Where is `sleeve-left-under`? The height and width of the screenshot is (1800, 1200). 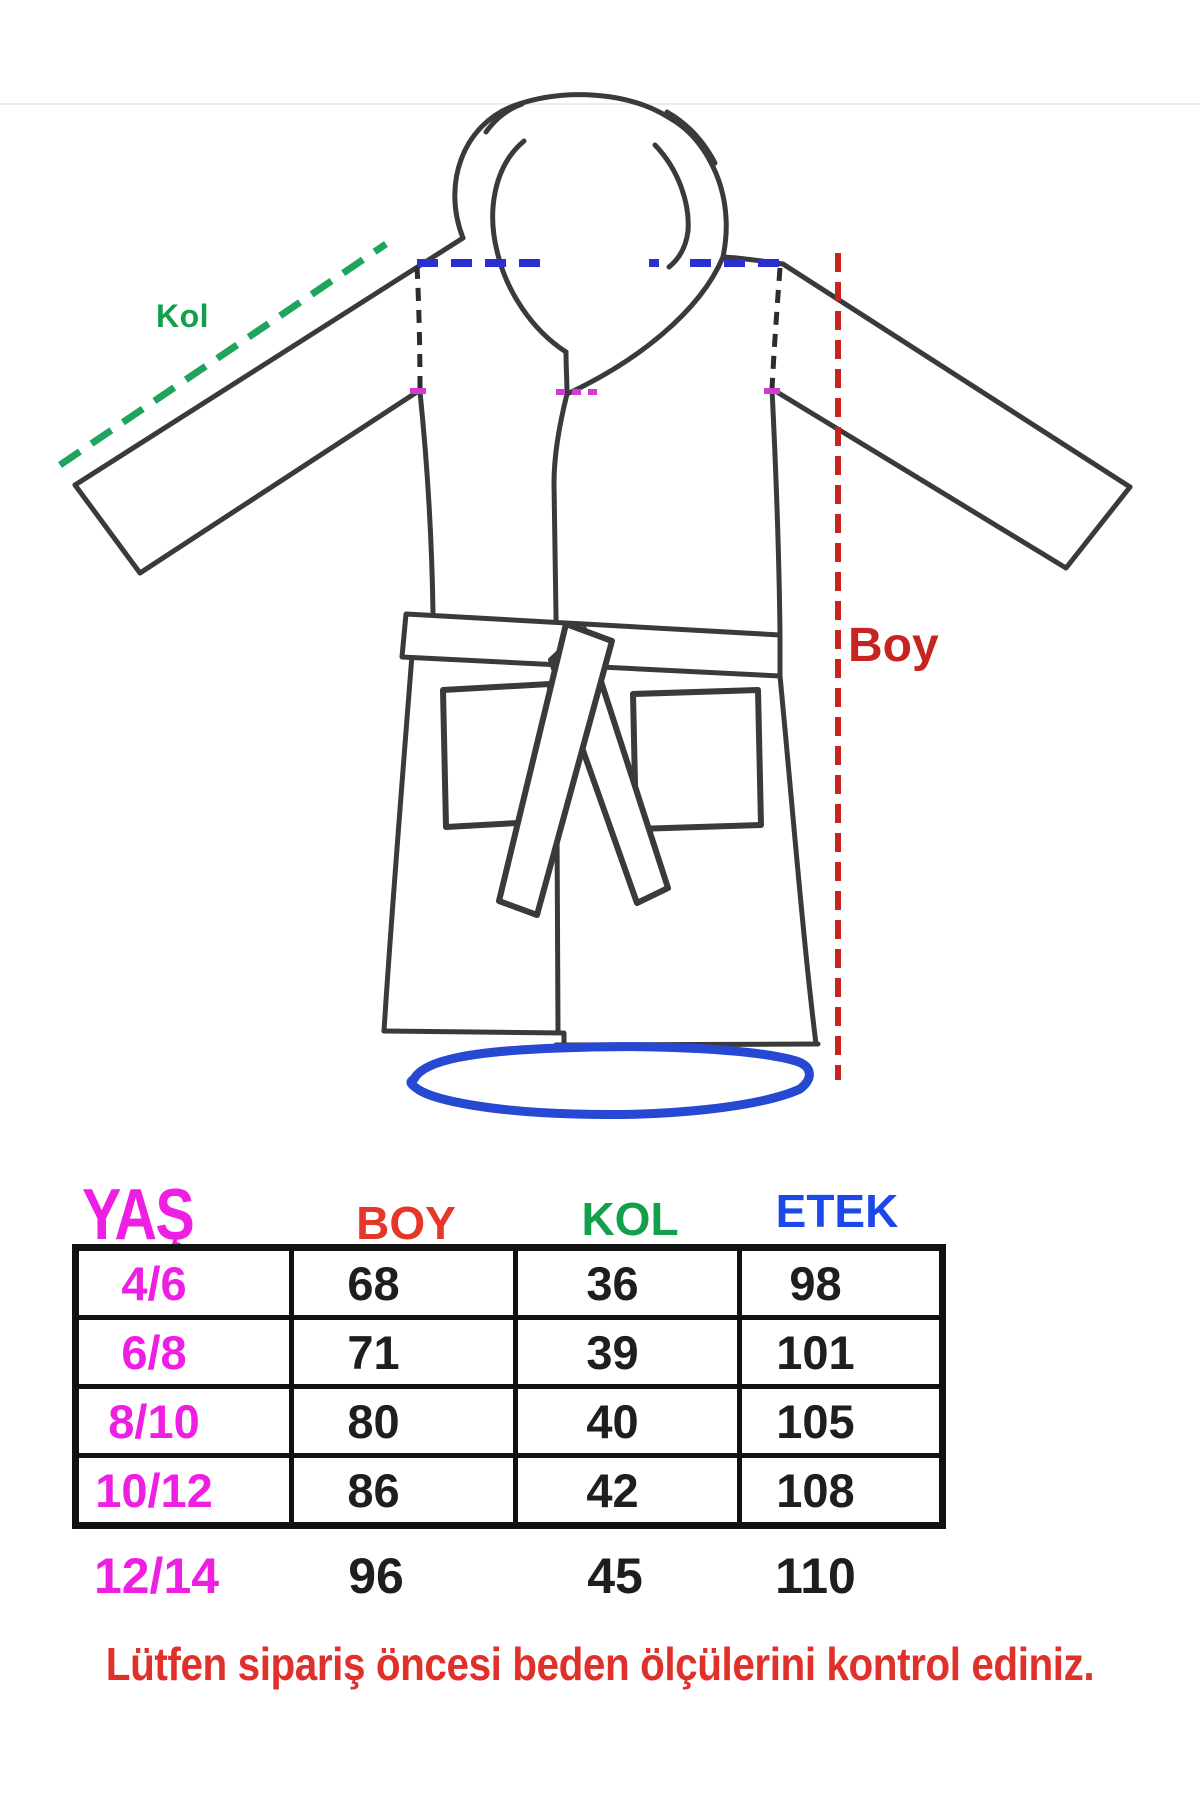
sleeve-left-under is located at coordinates (280, 481).